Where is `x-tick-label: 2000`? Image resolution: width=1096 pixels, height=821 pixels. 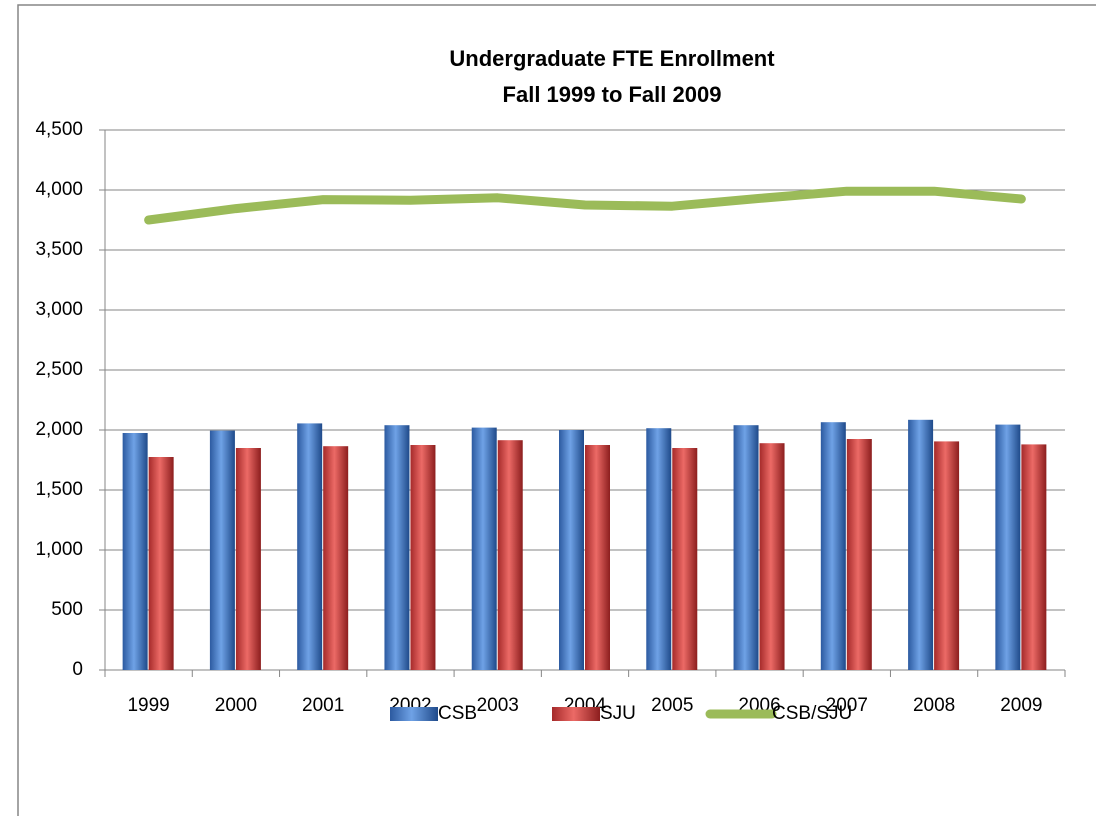 x-tick-label: 2000 is located at coordinates (236, 705).